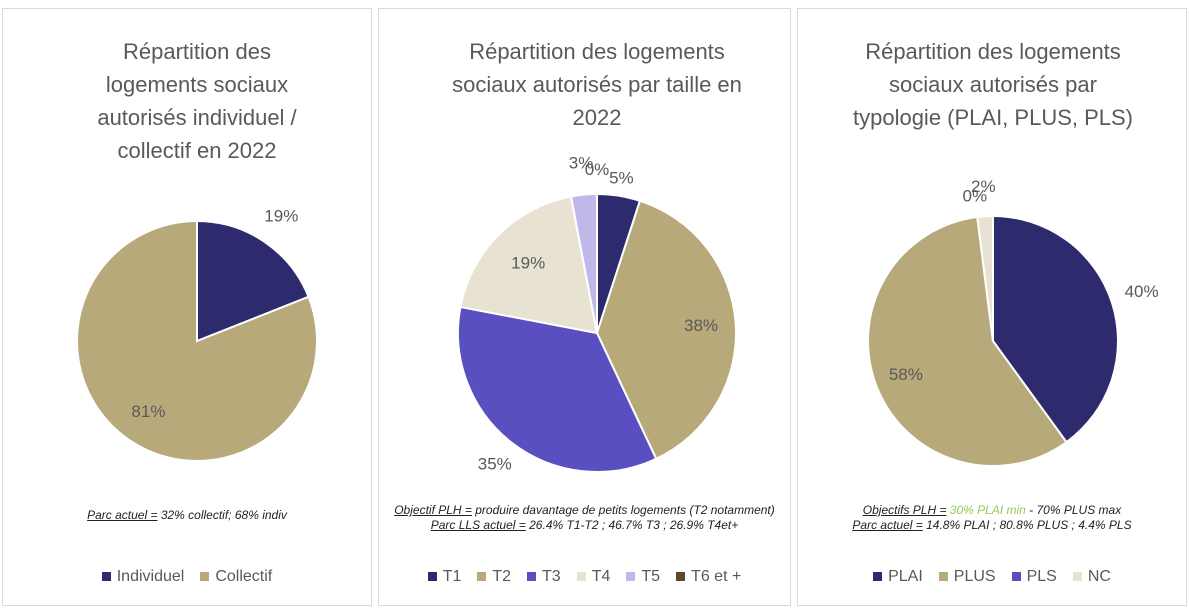 Image resolution: width=1189 pixels, height=614 pixels. I want to click on legend-item: T4, so click(593, 577).